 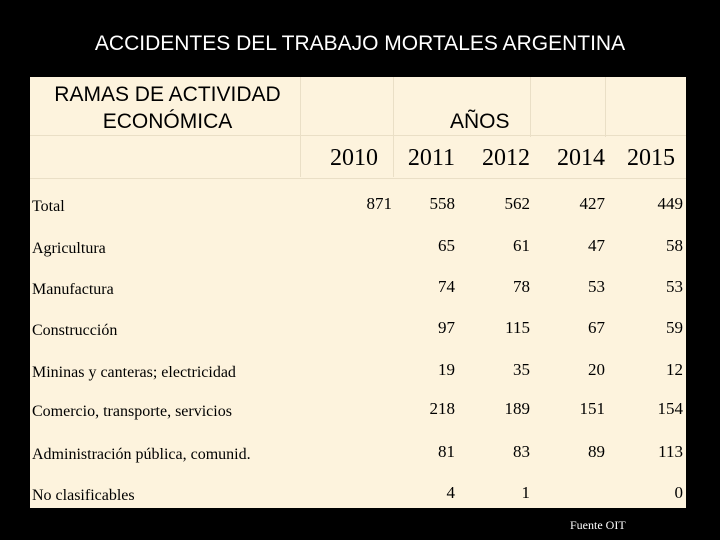 I want to click on cell-value: 59, so click(x=674, y=327).